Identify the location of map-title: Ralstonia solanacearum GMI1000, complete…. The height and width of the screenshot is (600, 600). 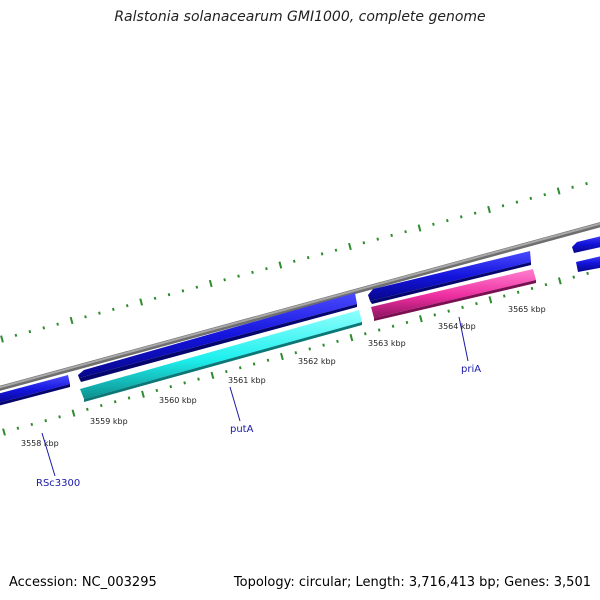
(300, 17).